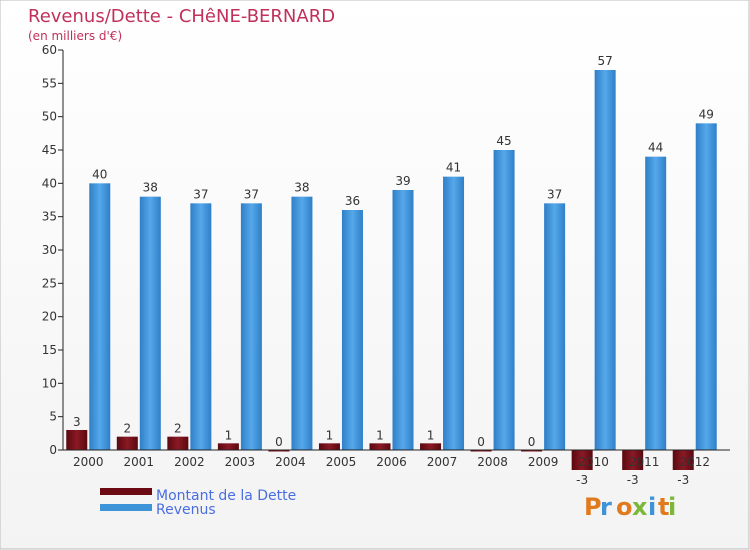 The height and width of the screenshot is (550, 750). I want to click on data-label-revenus-2007: 41, so click(453, 168).